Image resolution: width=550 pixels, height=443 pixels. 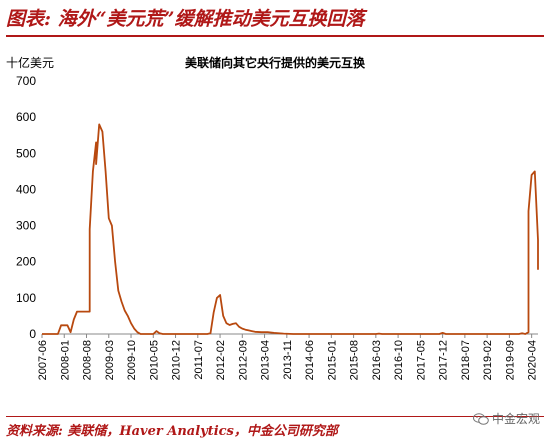 What do you see at coordinates (444, 360) in the screenshot?
I see `x-tick-label: 2017-12` at bounding box center [444, 360].